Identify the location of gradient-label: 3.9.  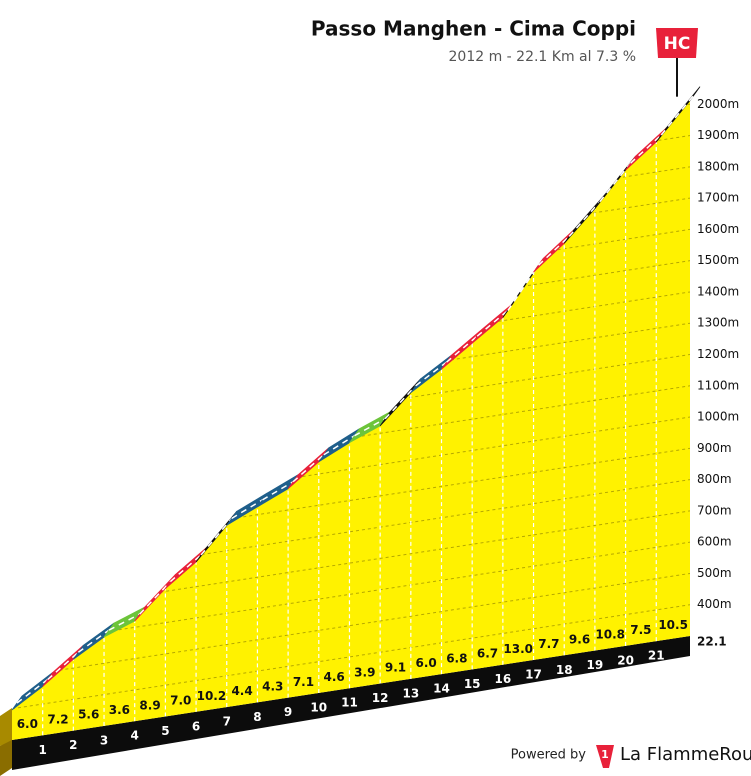
(364, 672).